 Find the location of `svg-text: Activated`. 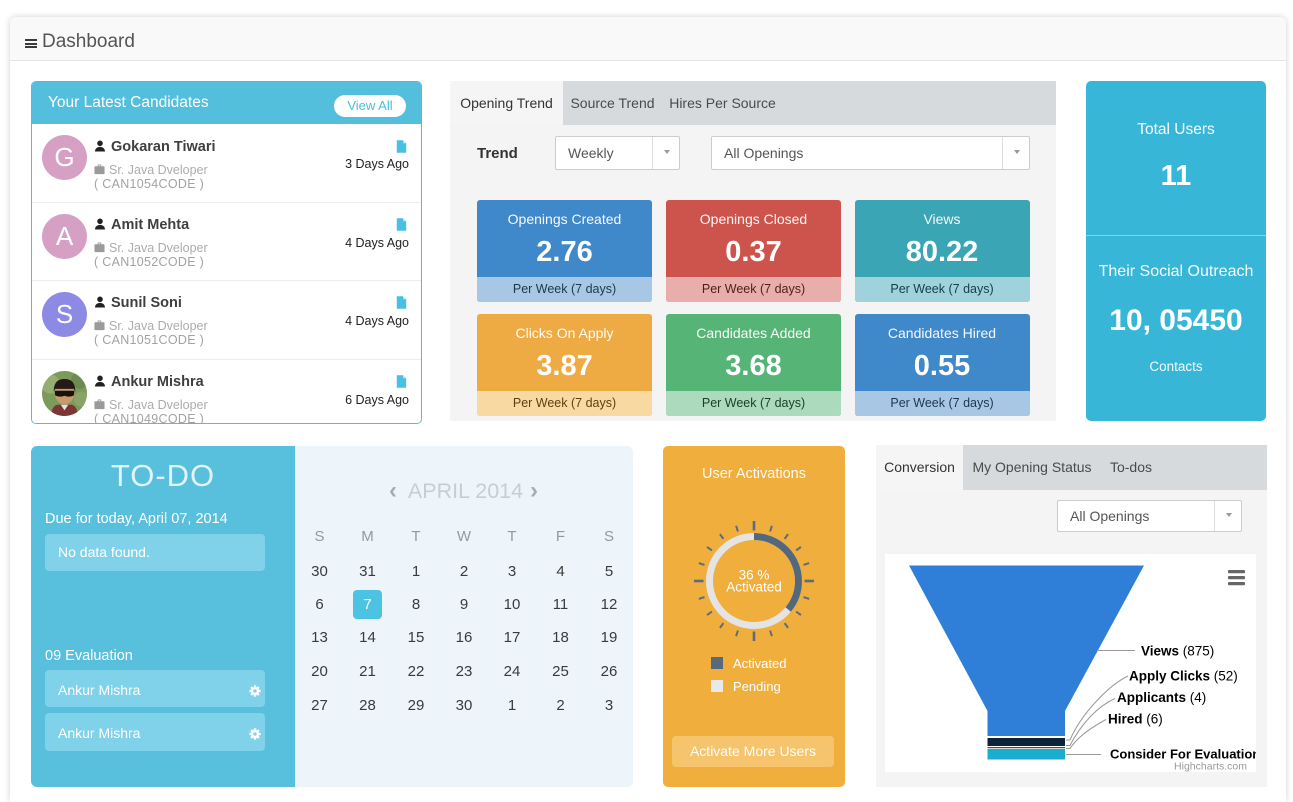

svg-text: Activated is located at coordinates (754, 587).